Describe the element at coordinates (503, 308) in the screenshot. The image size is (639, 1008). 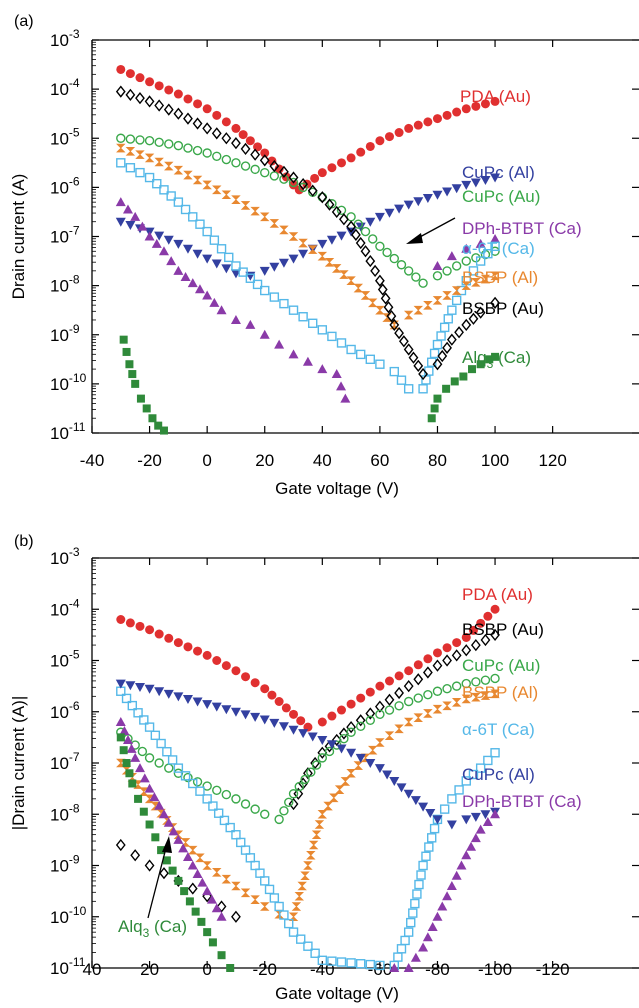
I see `series-label: BSBP (Au)` at that location.